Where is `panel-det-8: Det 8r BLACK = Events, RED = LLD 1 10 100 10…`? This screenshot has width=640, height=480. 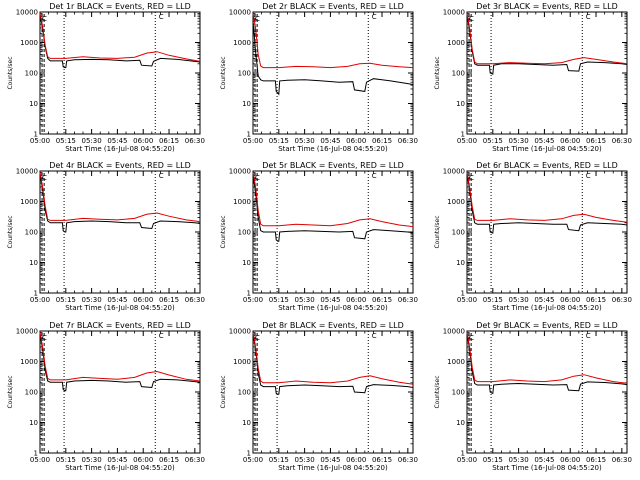 panel-det-8: Det 8r BLACK = Events, RED = LLD 1 10 100 10… is located at coordinates (319, 396).